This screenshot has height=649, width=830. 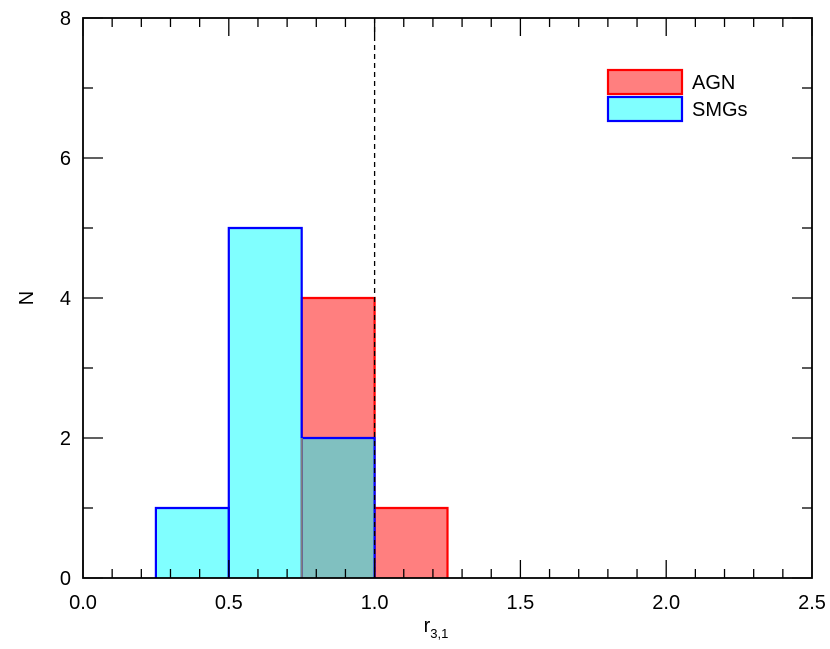 I want to click on y-tick-label: 2, so click(x=65, y=439).